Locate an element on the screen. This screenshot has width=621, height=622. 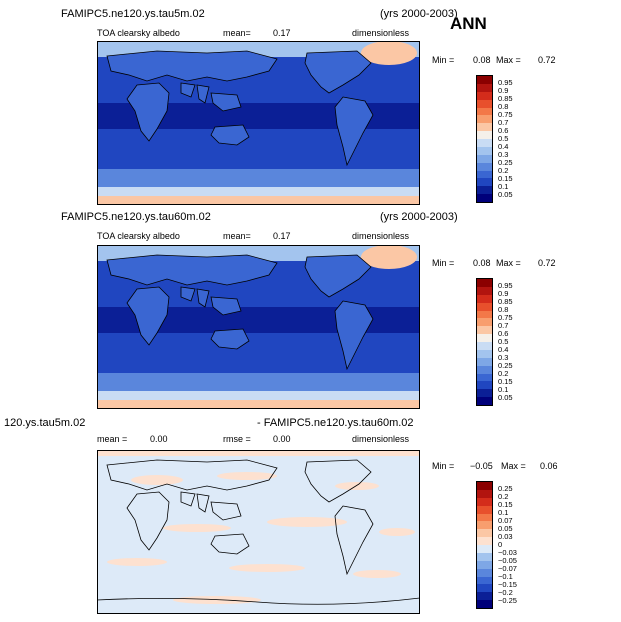
panel-3-max-label: Max = is located at coordinates (513, 466).